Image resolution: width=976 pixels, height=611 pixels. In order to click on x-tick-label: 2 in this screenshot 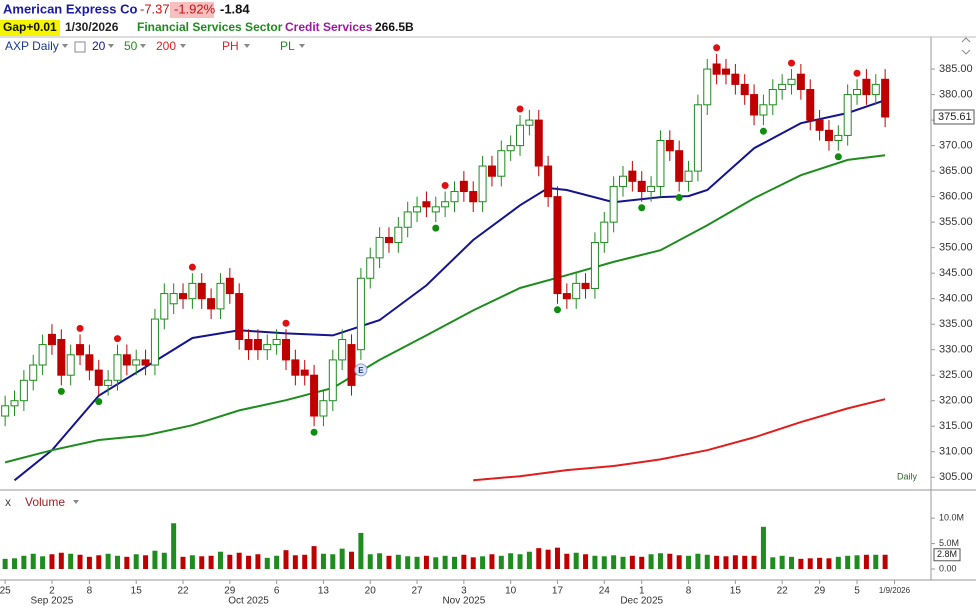, I will do `click(52, 591)`.